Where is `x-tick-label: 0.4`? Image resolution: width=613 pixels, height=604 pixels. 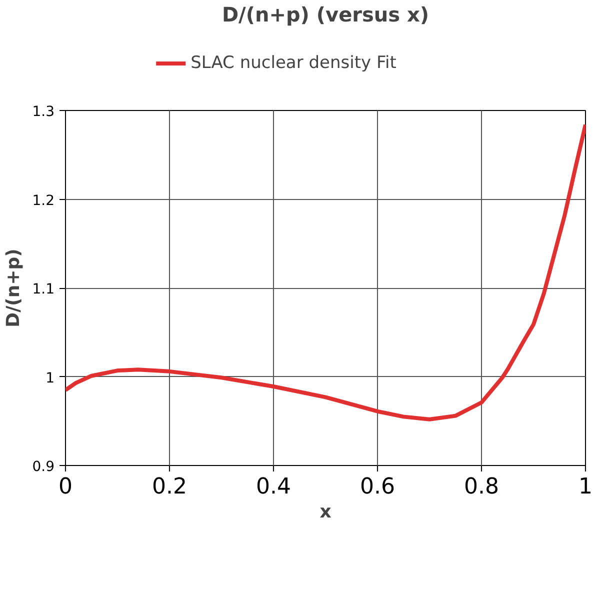
x-tick-label: 0.4 is located at coordinates (274, 487).